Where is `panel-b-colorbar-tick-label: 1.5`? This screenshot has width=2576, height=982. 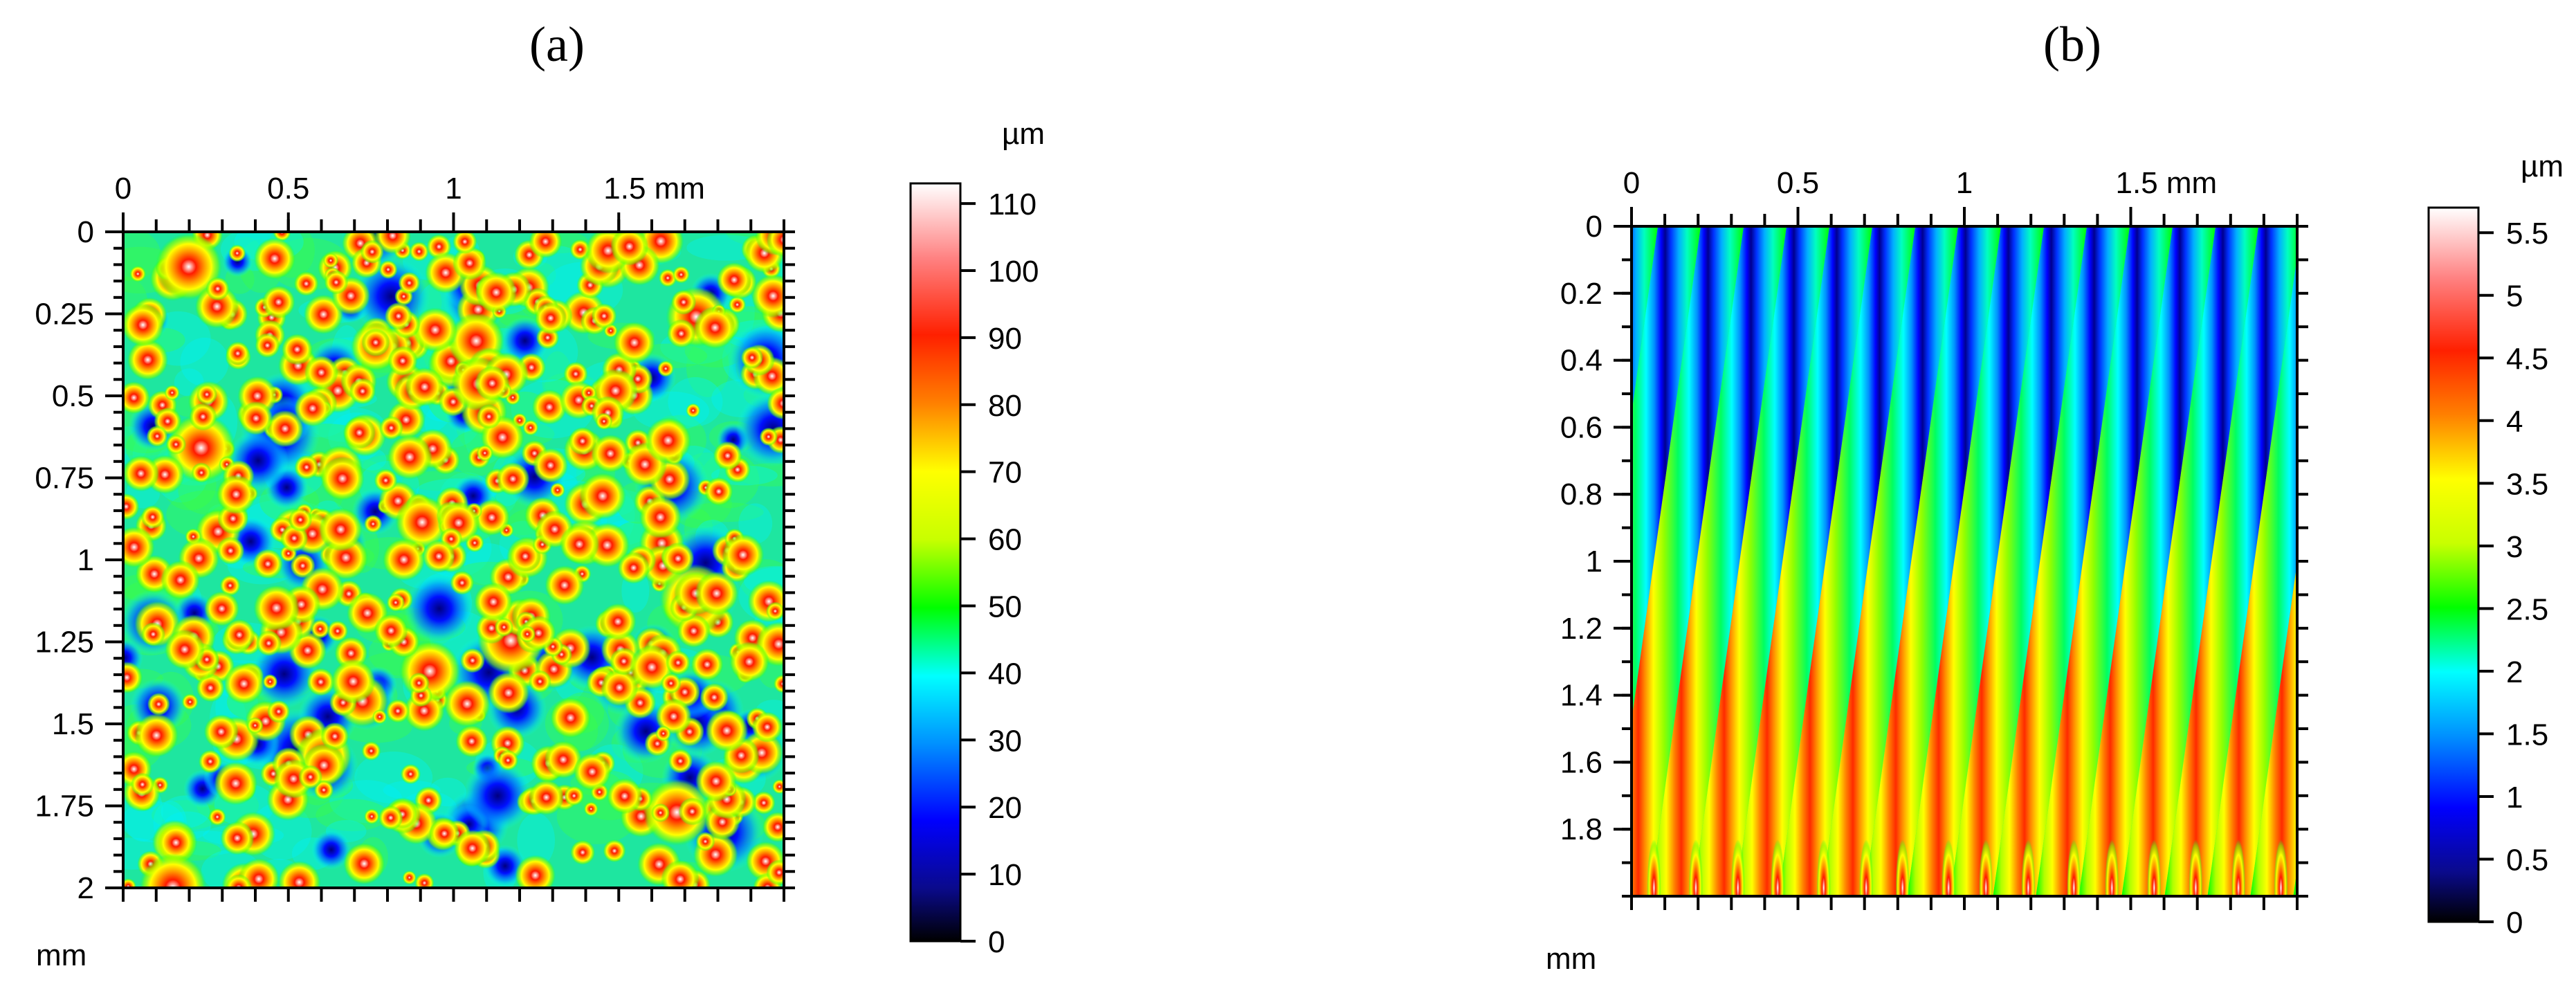
panel-b-colorbar-tick-label: 1.5 is located at coordinates (2527, 735).